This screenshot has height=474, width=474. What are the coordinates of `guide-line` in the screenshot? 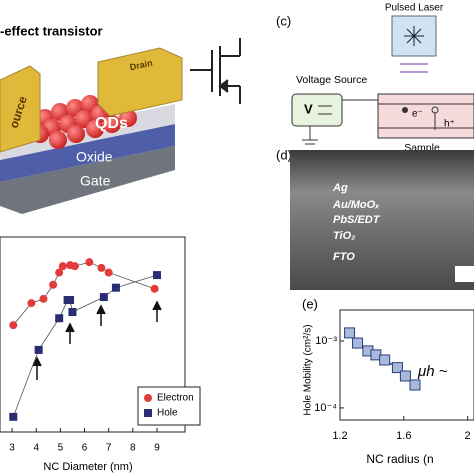 It's located at (83, 293).